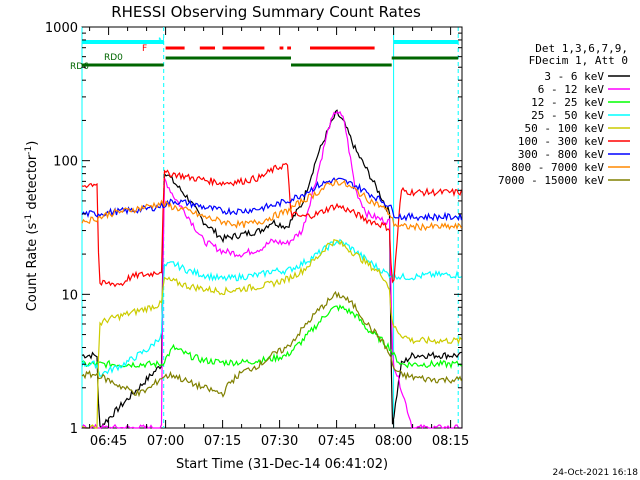  Describe the element at coordinates (74, 429) in the screenshot. I see `y-tick-label-0: 1` at that location.